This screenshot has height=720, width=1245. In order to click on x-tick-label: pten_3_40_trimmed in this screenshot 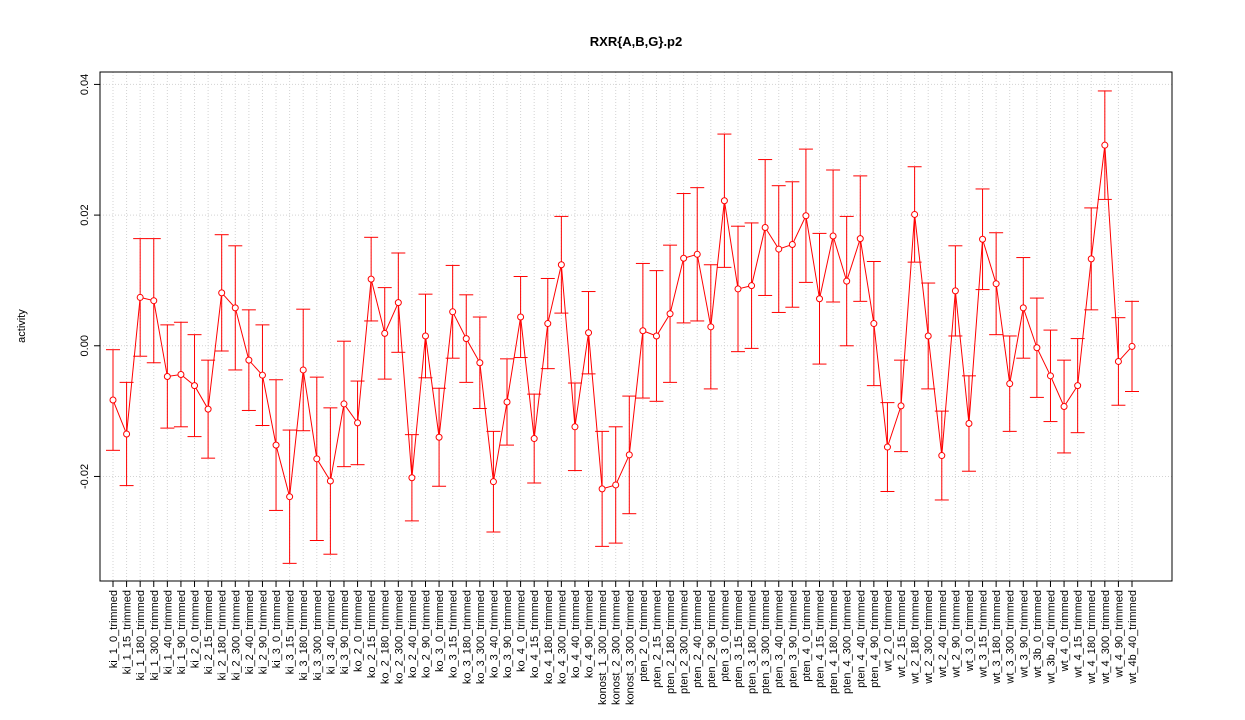, I will do `click(780, 639)`.